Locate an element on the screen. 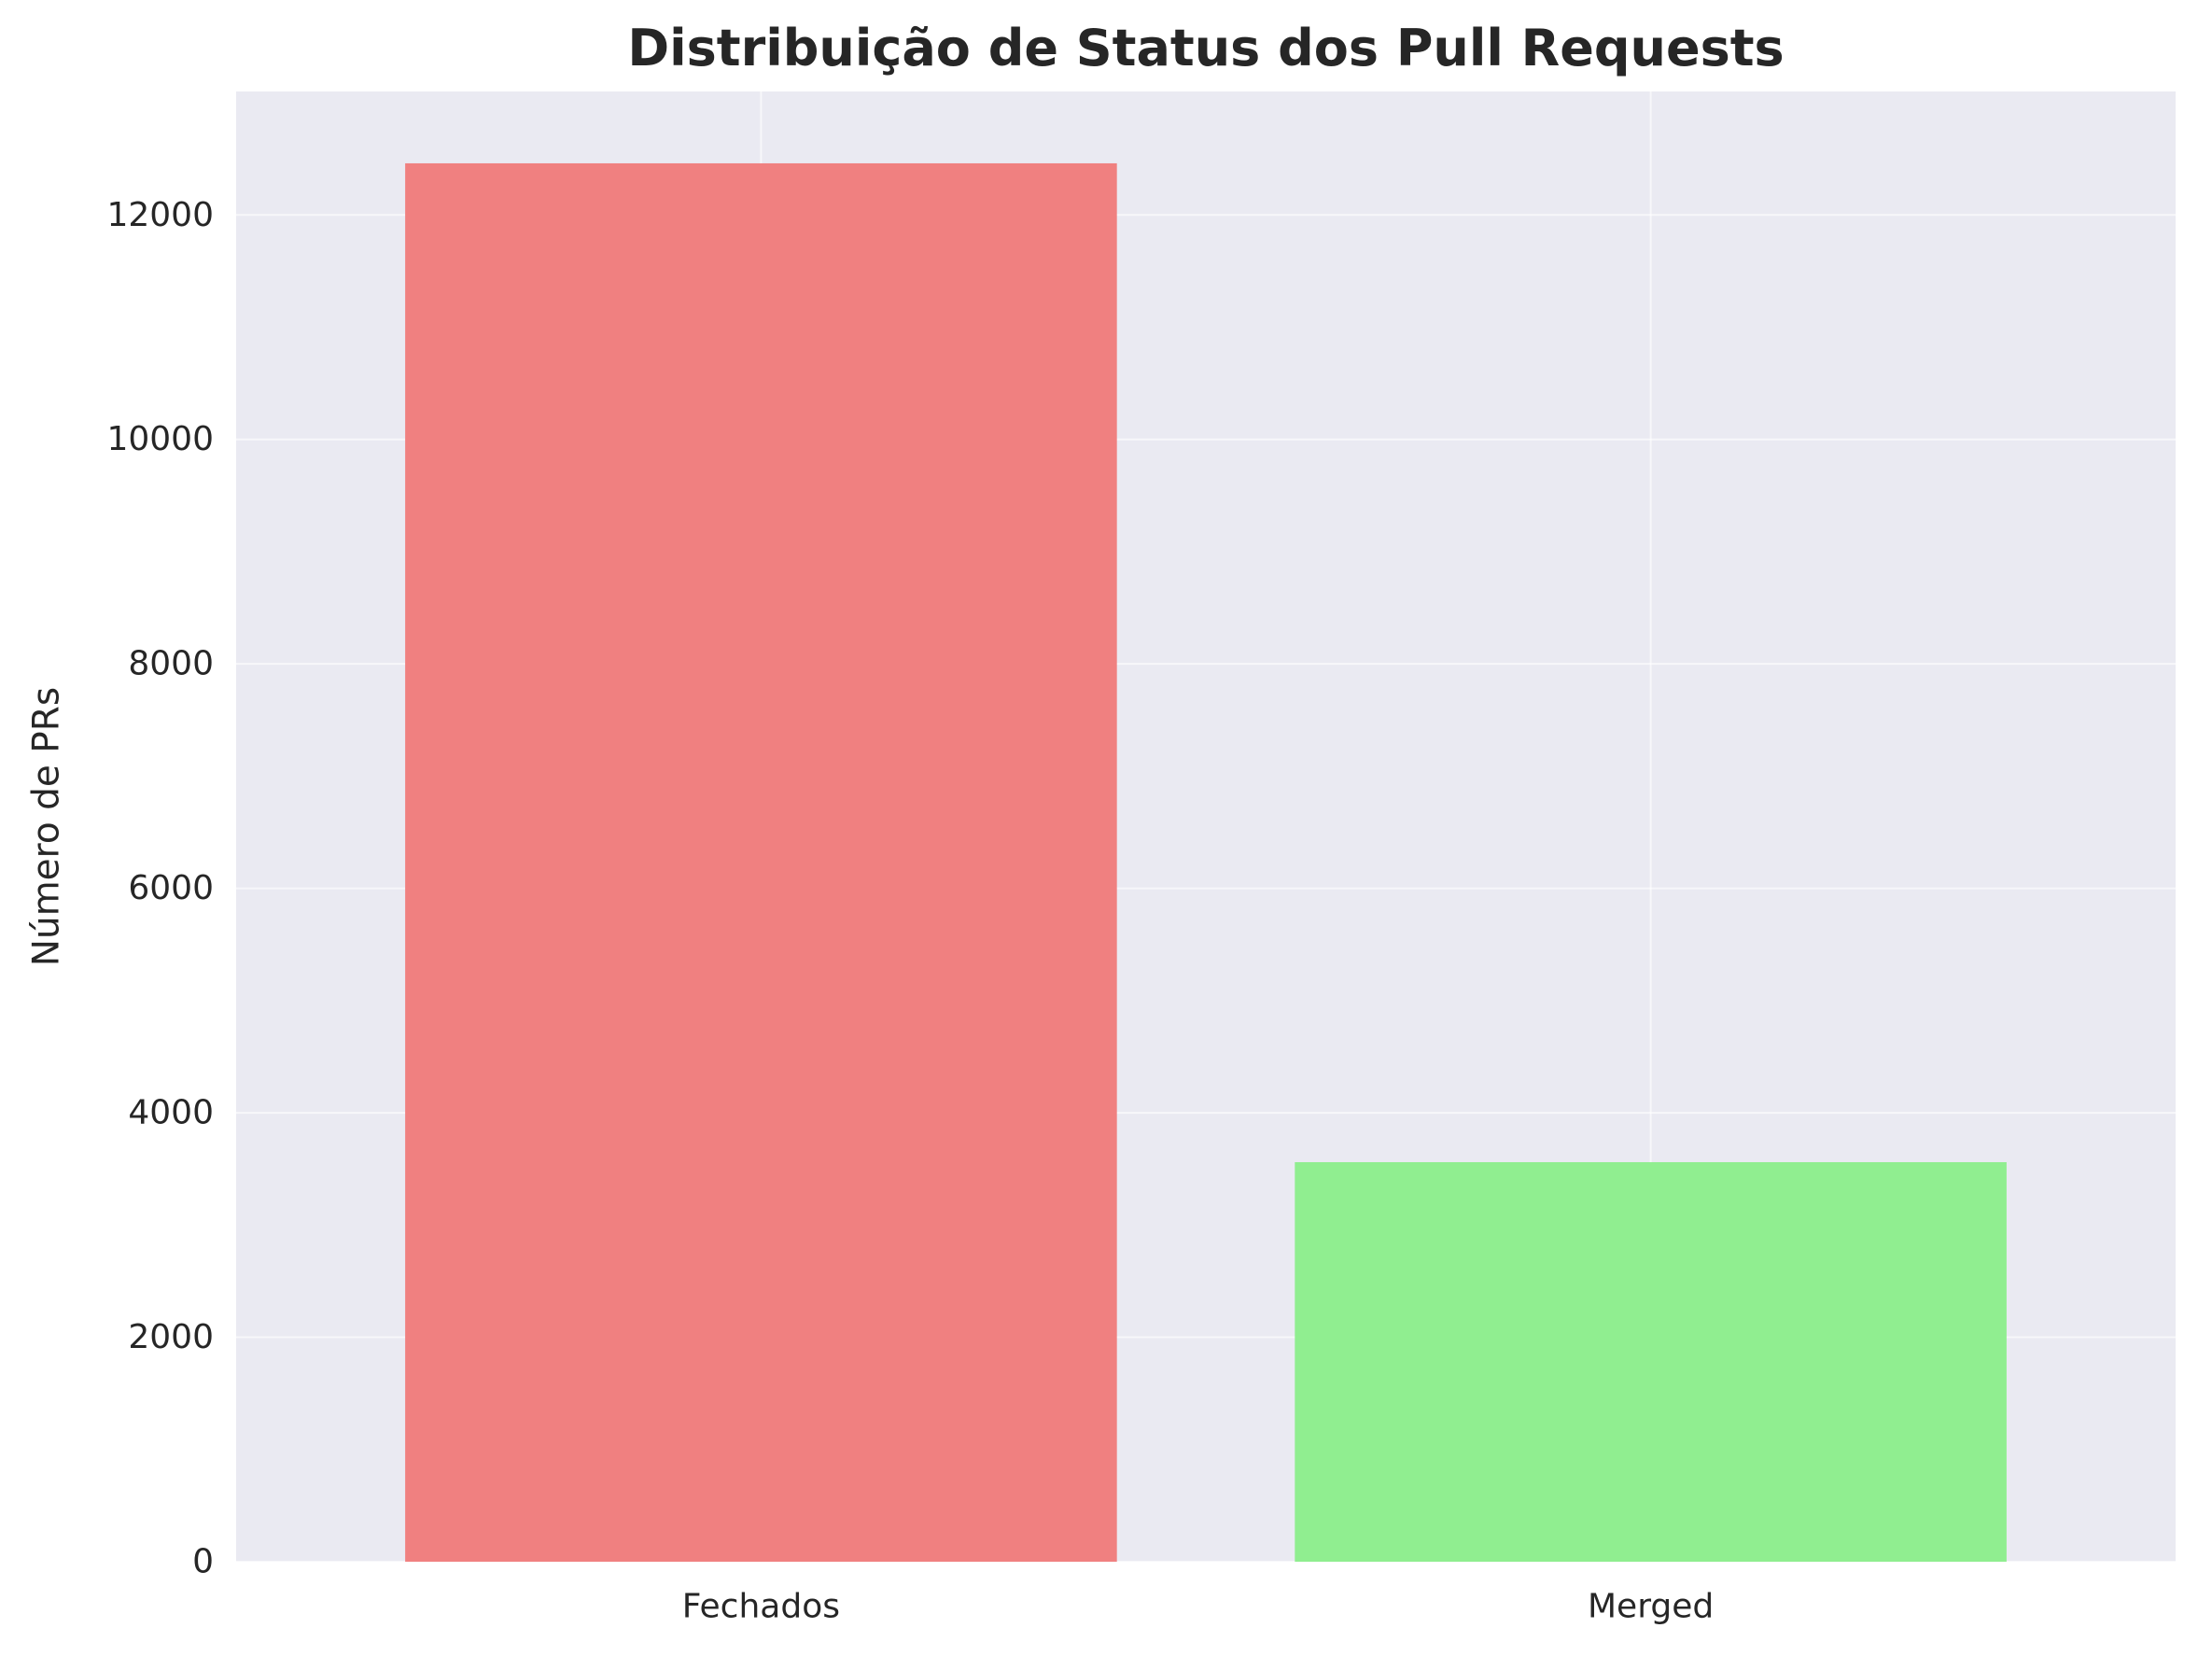  y-axis-label: Número de PRs is located at coordinates (47, 827).